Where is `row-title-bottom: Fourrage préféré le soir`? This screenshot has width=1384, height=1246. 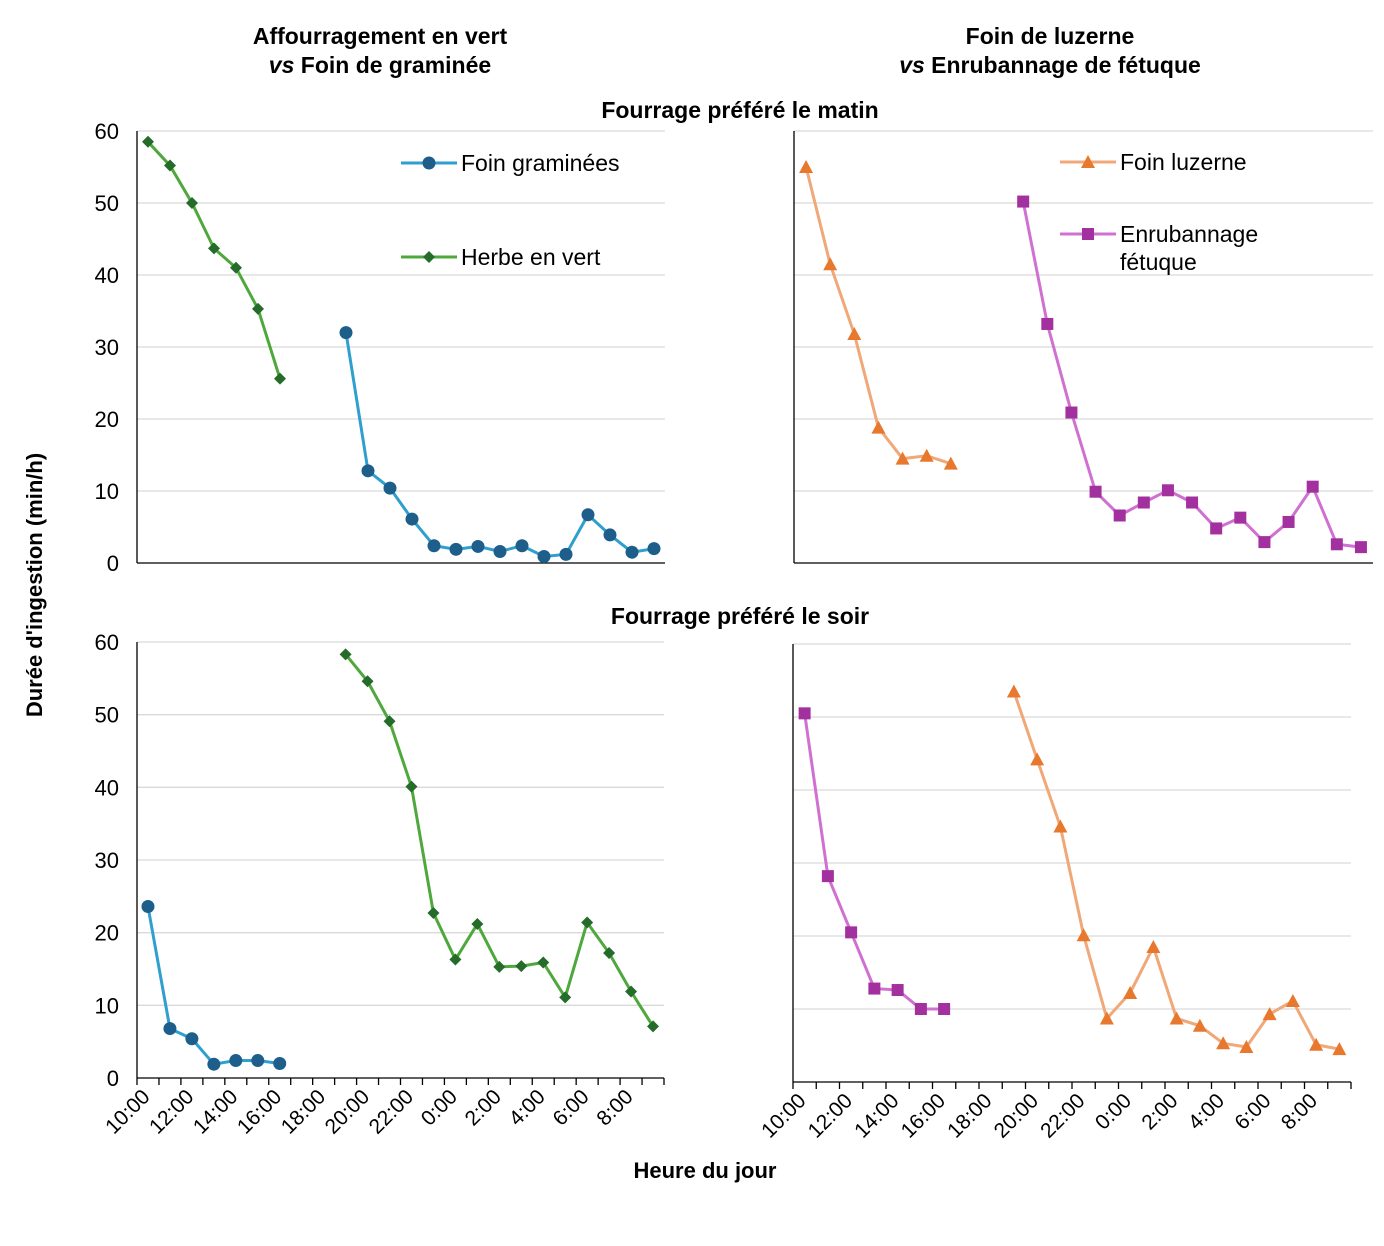 row-title-bottom: Fourrage préféré le soir is located at coordinates (740, 616).